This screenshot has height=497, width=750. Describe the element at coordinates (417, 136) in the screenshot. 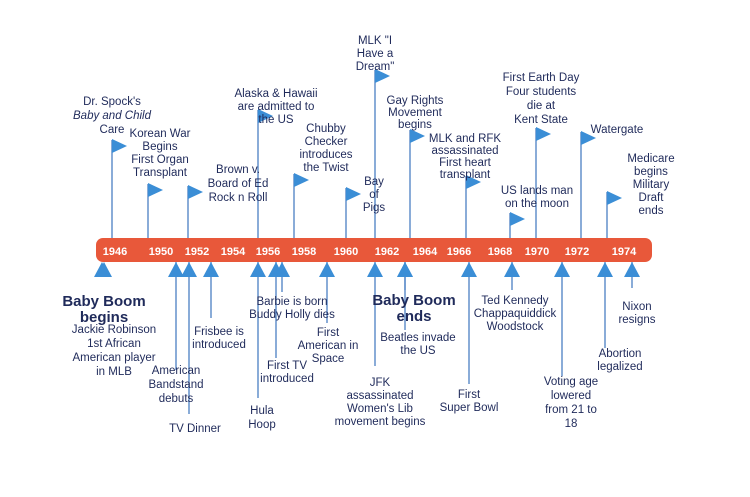

I see `flag-marker-gay-rights` at that location.